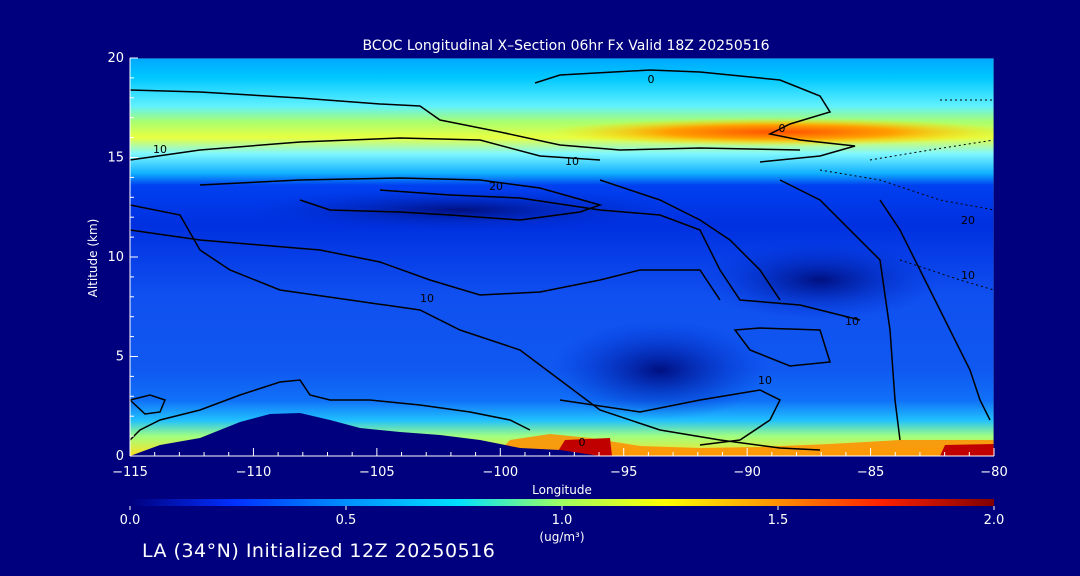 The image size is (1080, 576). What do you see at coordinates (346, 520) in the screenshot?
I see `colorbar-tick-label: 0.5` at bounding box center [346, 520].